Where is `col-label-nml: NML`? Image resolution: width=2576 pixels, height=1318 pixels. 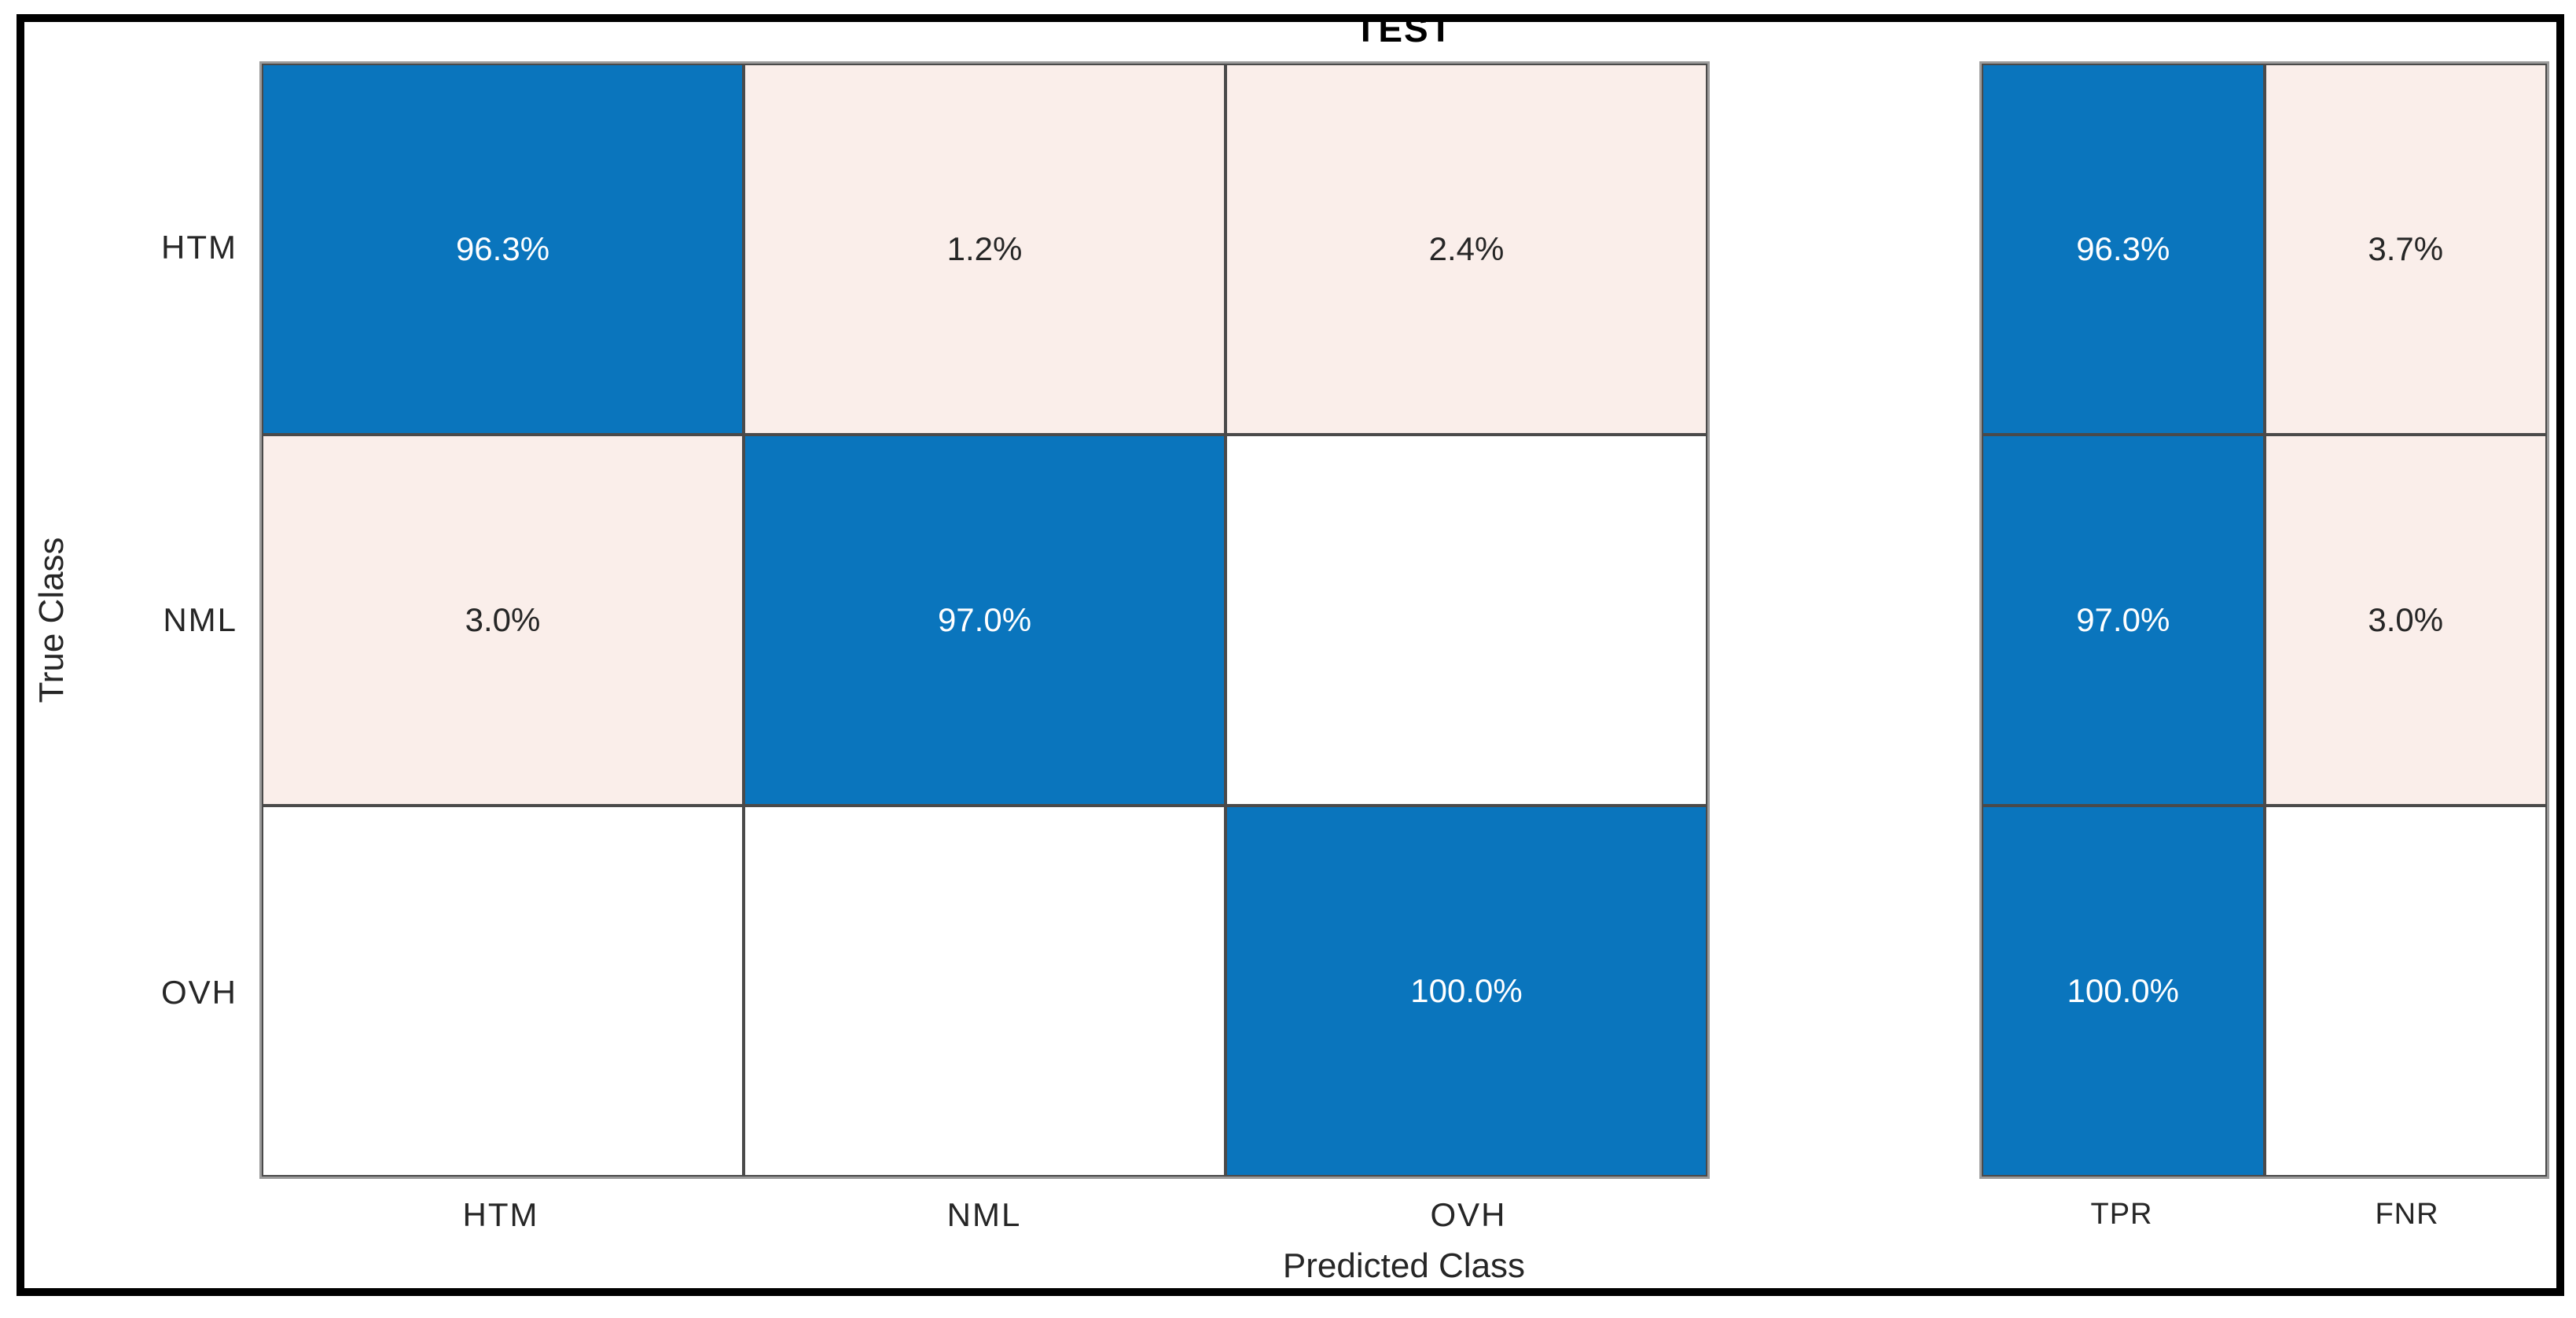
col-label-nml: NML is located at coordinates (984, 1214).